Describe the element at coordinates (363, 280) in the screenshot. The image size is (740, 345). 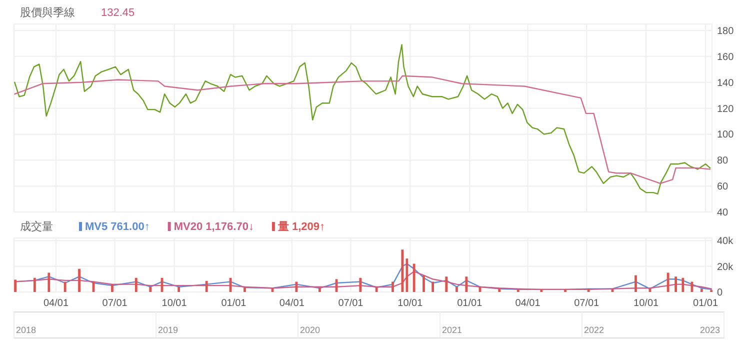
I see `line-series` at that location.